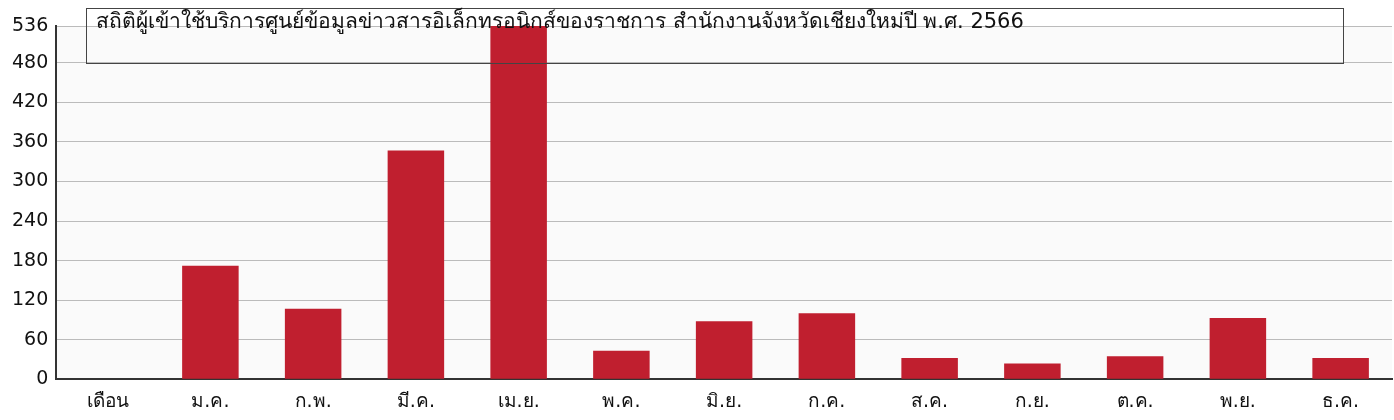 The image size is (1394, 420). Describe the element at coordinates (30, 100) in the screenshot. I see `y-tick-label: 420` at that location.